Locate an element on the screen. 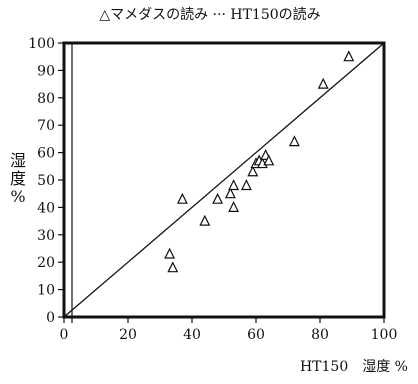 Image resolution: width=418 pixels, height=384 pixels. y-tick-label: 50 is located at coordinates (46, 181).